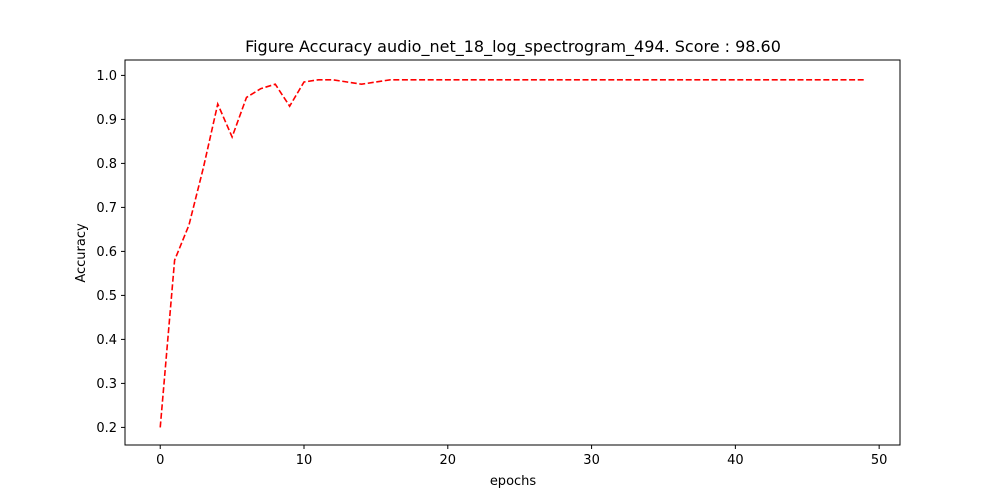 The height and width of the screenshot is (500, 1000). Describe the element at coordinates (513, 481) in the screenshot. I see `x-axis-label: epochs` at that location.